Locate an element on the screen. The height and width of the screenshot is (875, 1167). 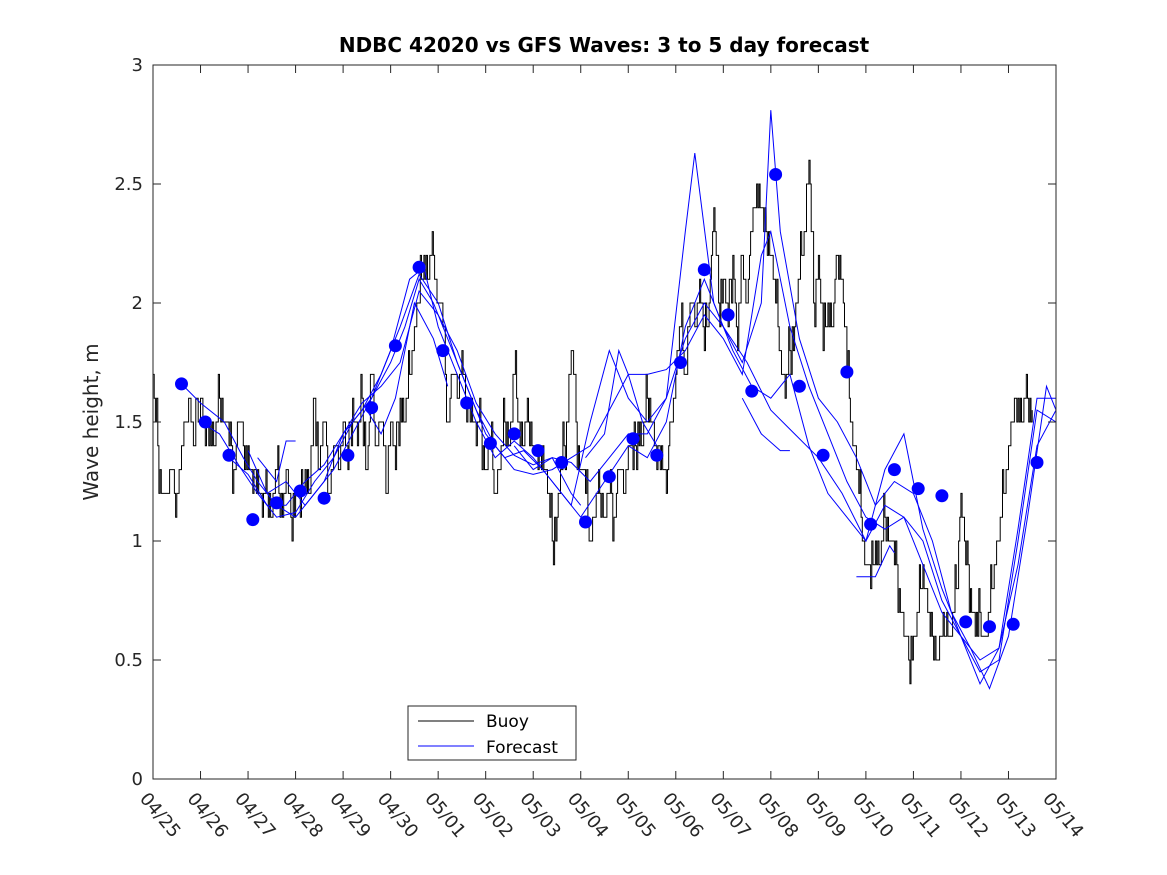
legend-label-forecast: Forecast is located at coordinates (522, 748).